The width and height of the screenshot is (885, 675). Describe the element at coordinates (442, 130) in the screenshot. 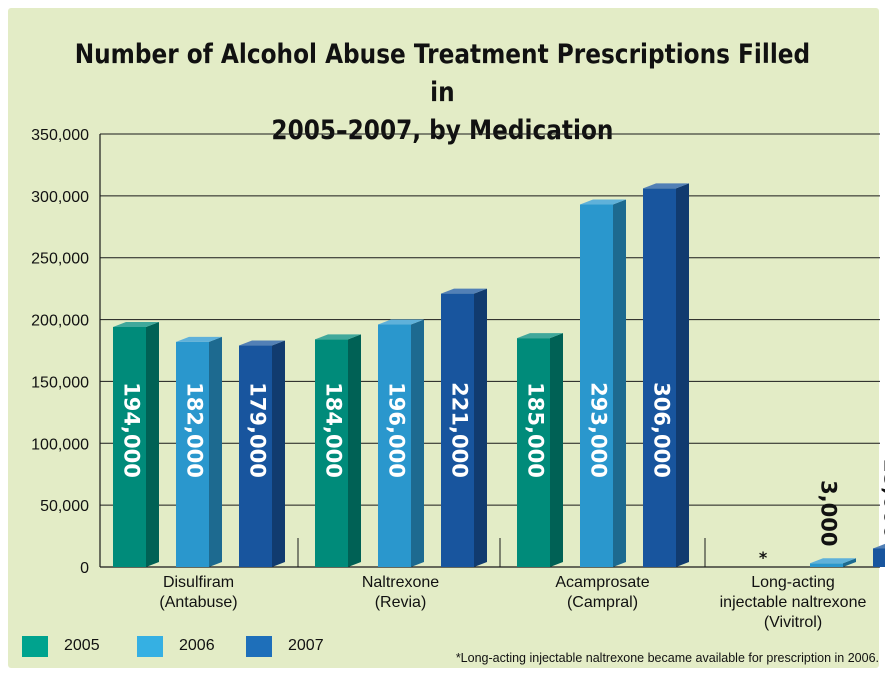

I see `chart-title-line-2: 2005–2007, by Medication` at that location.